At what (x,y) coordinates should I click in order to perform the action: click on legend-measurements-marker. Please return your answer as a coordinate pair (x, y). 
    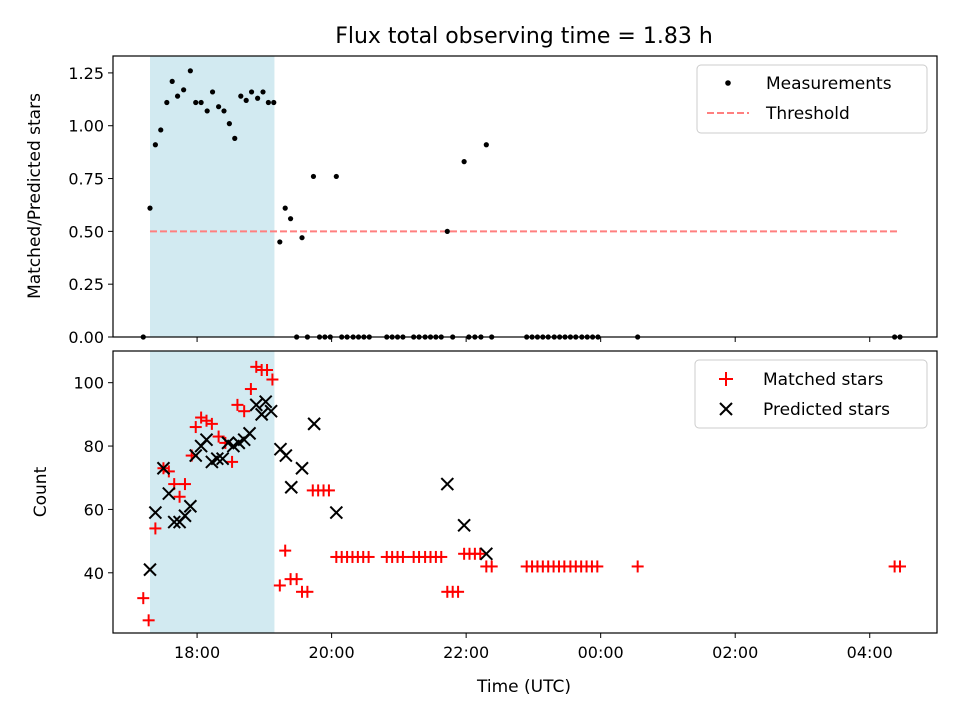
    Looking at the image, I should click on (728, 83).